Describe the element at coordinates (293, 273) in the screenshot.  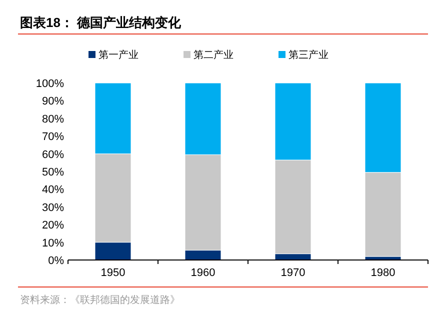
I see `x-tick-label: 1970` at that location.